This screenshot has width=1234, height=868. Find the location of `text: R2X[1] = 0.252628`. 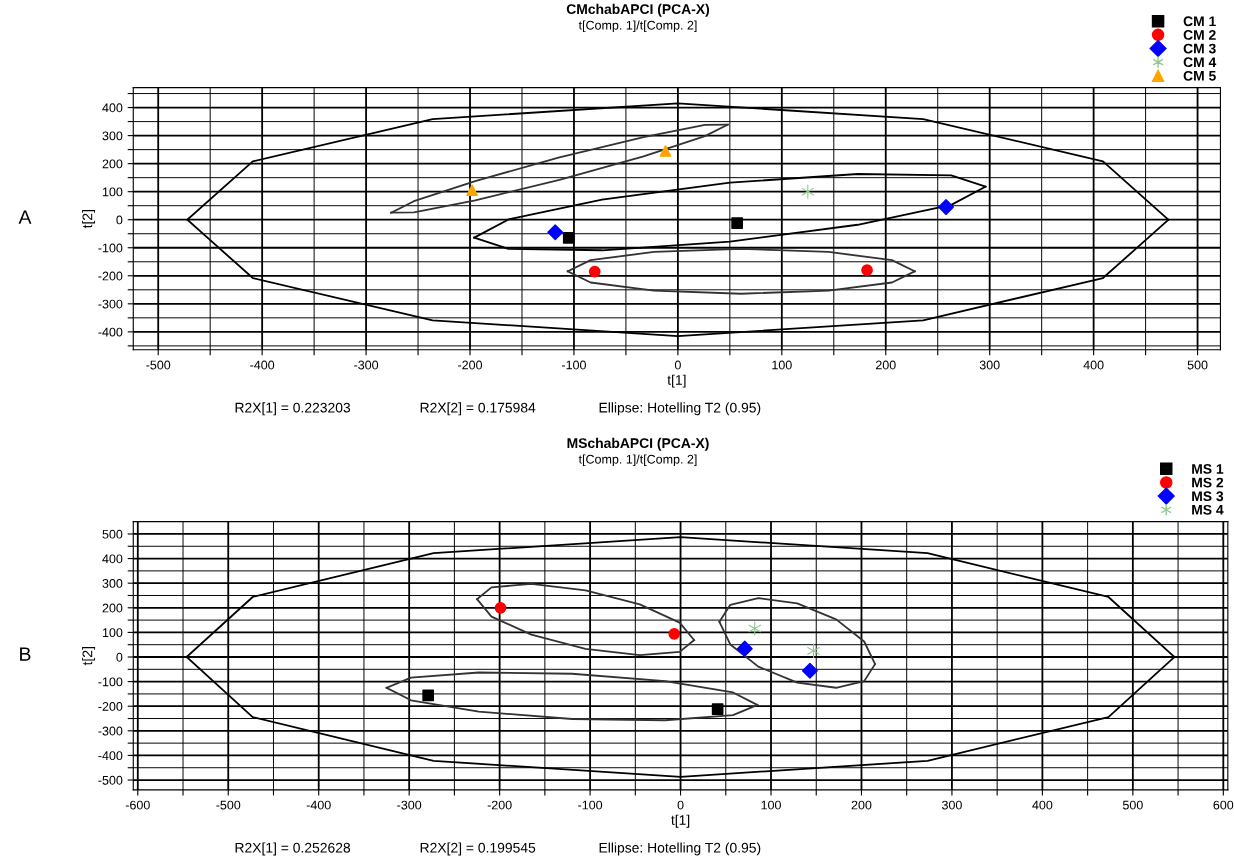

text: R2X[1] = 0.252628 is located at coordinates (293, 849).